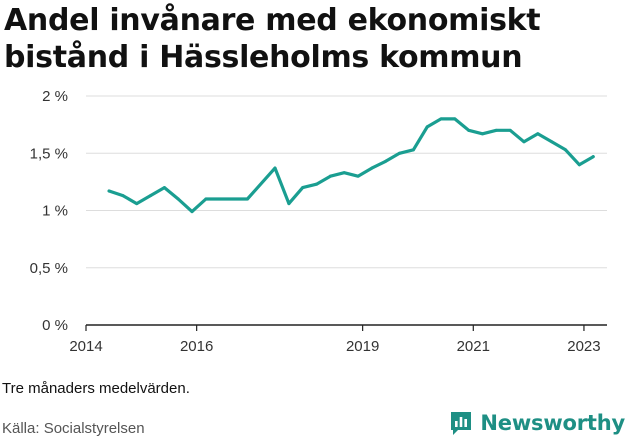 The image size is (631, 439). What do you see at coordinates (362, 346) in the screenshot?
I see `x-tick-label: 2019` at bounding box center [362, 346].